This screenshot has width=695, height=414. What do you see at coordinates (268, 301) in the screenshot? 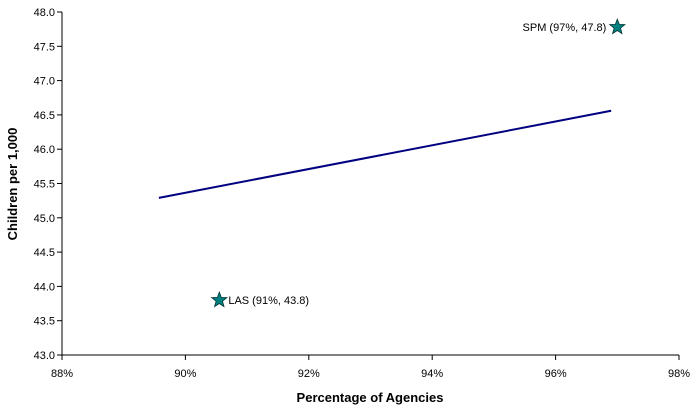
I see `point-label: LAS (91%, 43.8)` at bounding box center [268, 301].